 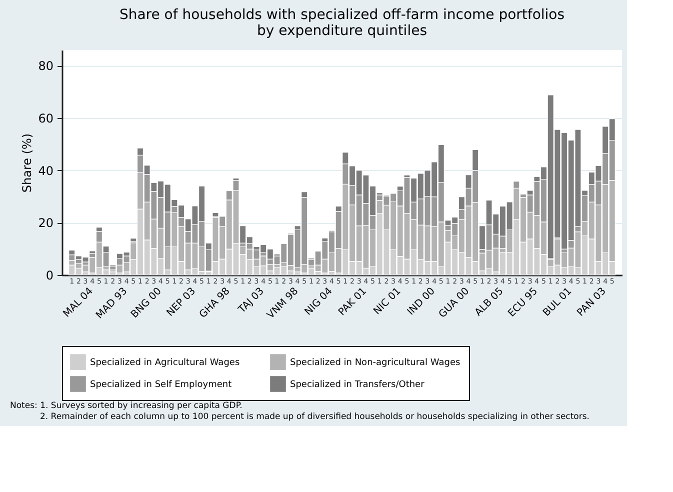 I want to click on text: BUL 01, so click(x=557, y=302).